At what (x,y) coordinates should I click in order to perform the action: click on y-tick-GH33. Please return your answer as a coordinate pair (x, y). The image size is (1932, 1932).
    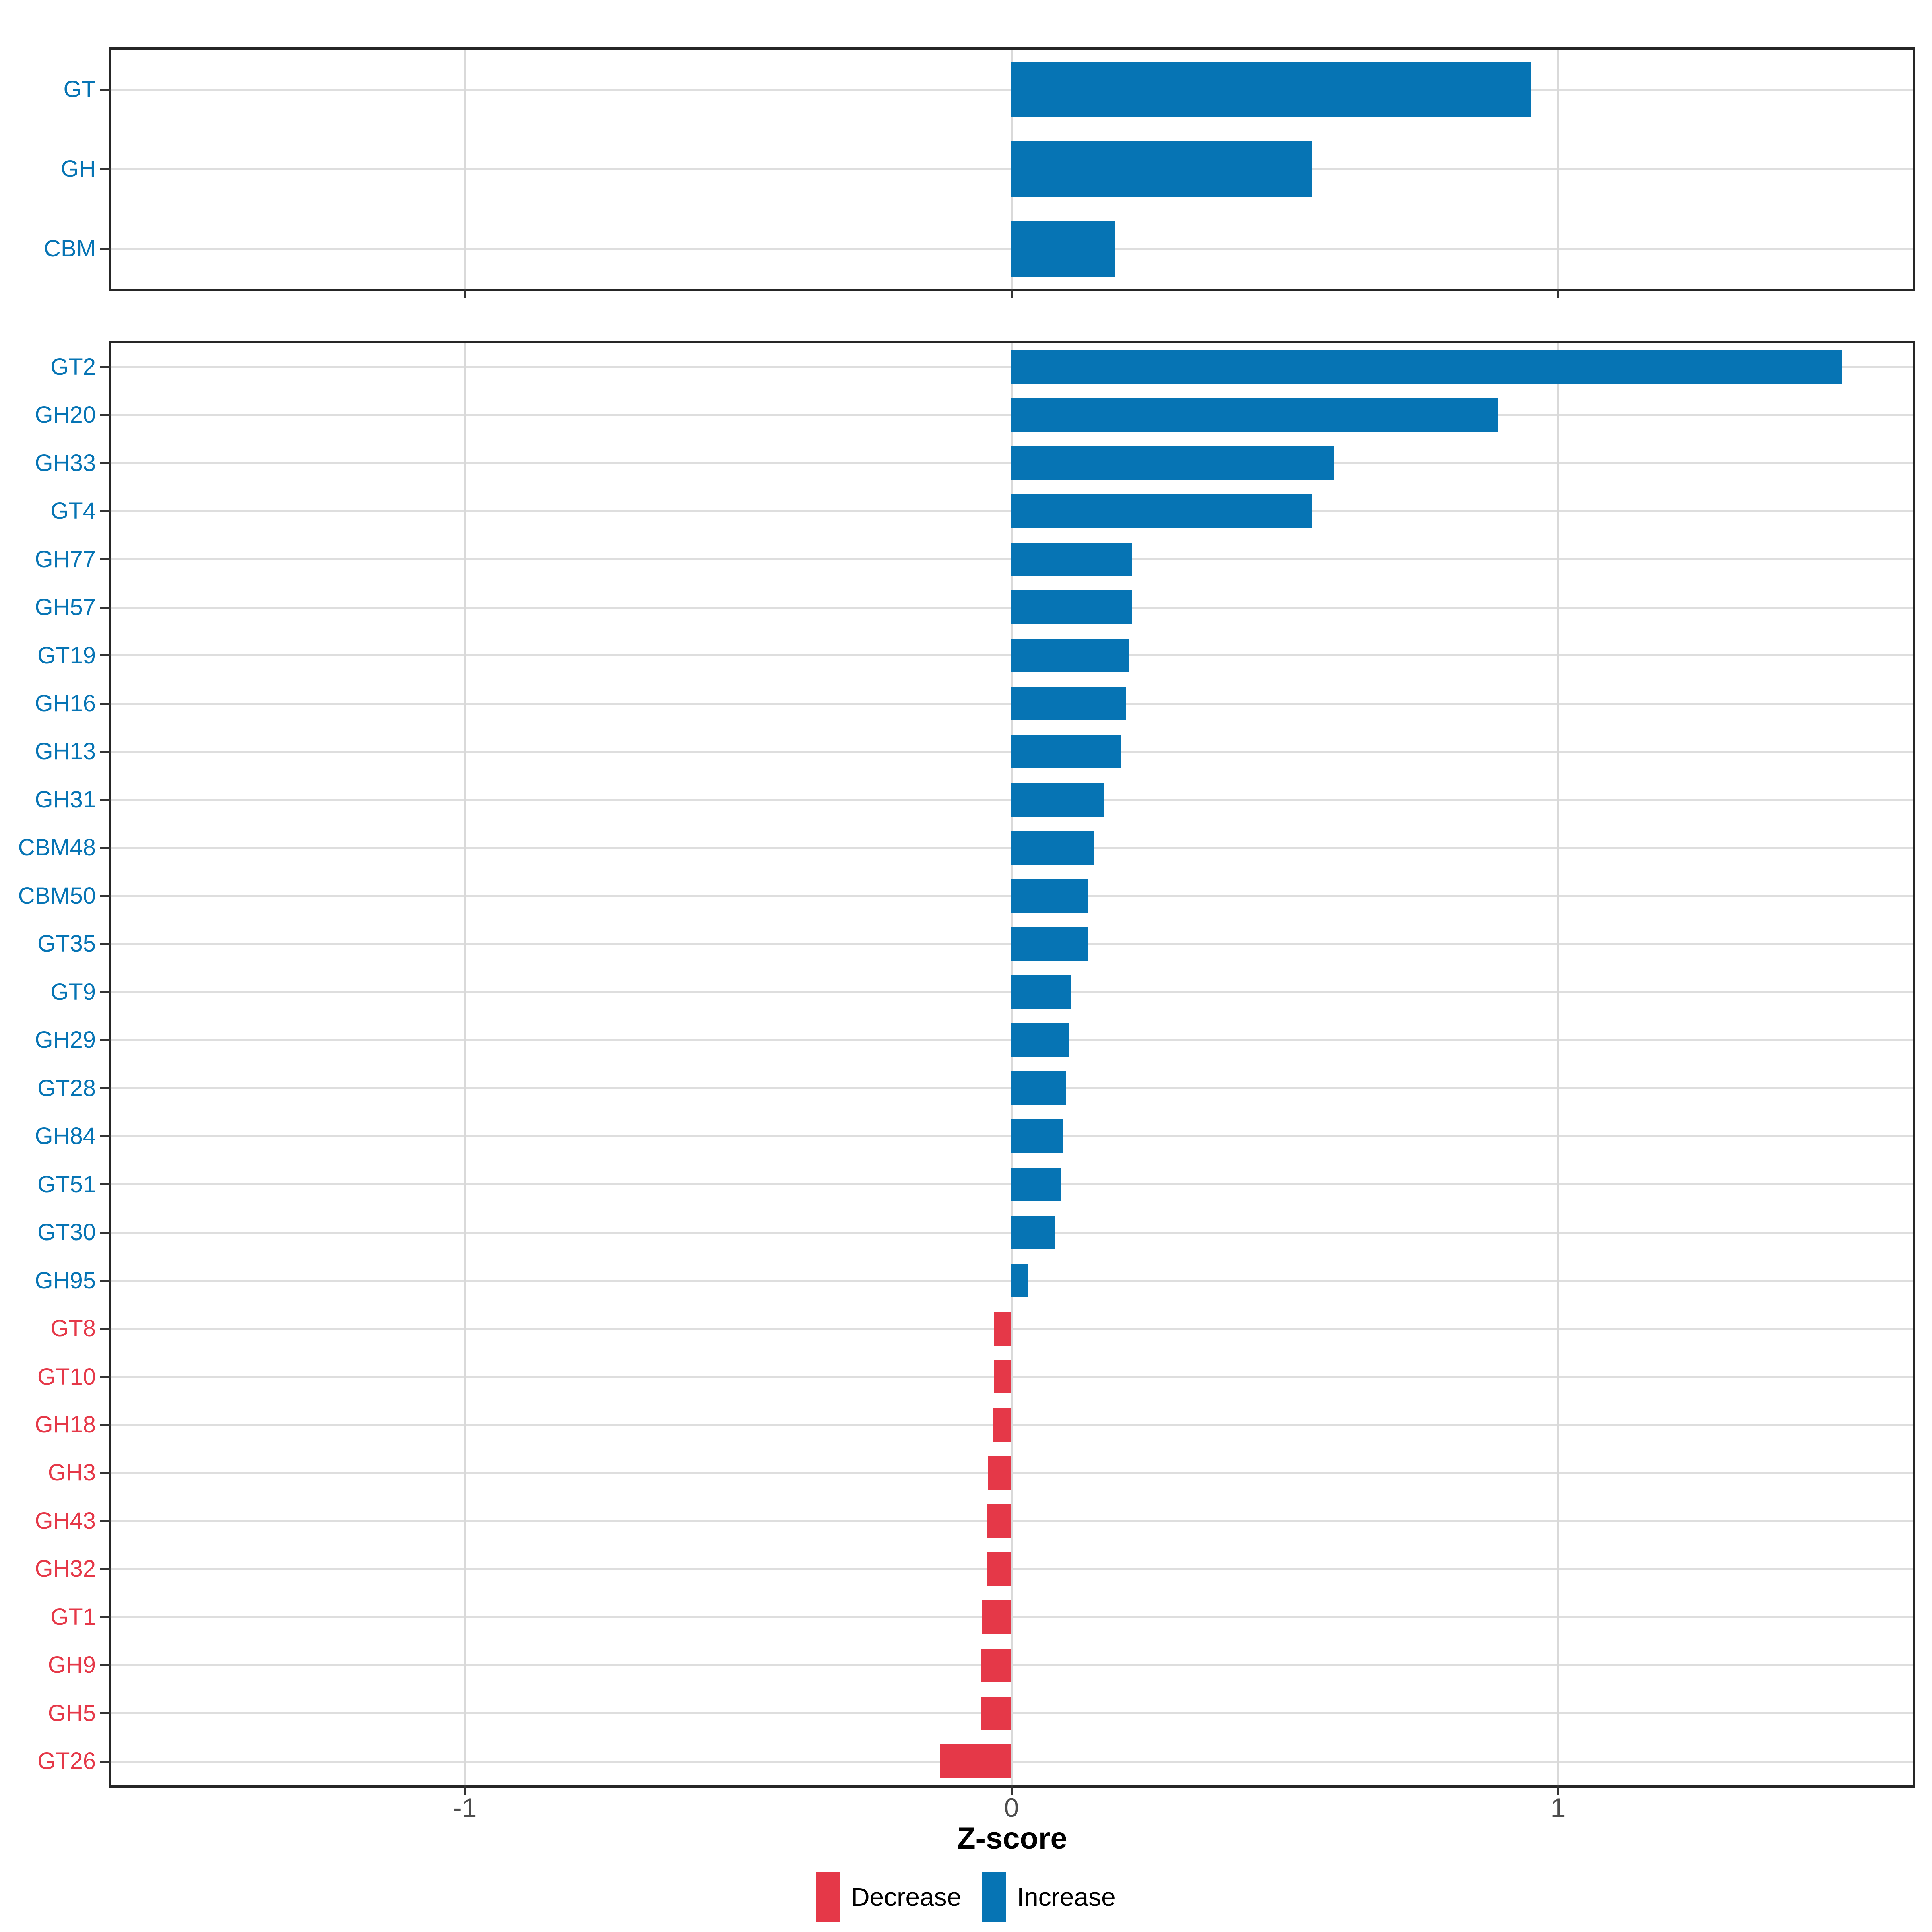
    Looking at the image, I should click on (106, 463).